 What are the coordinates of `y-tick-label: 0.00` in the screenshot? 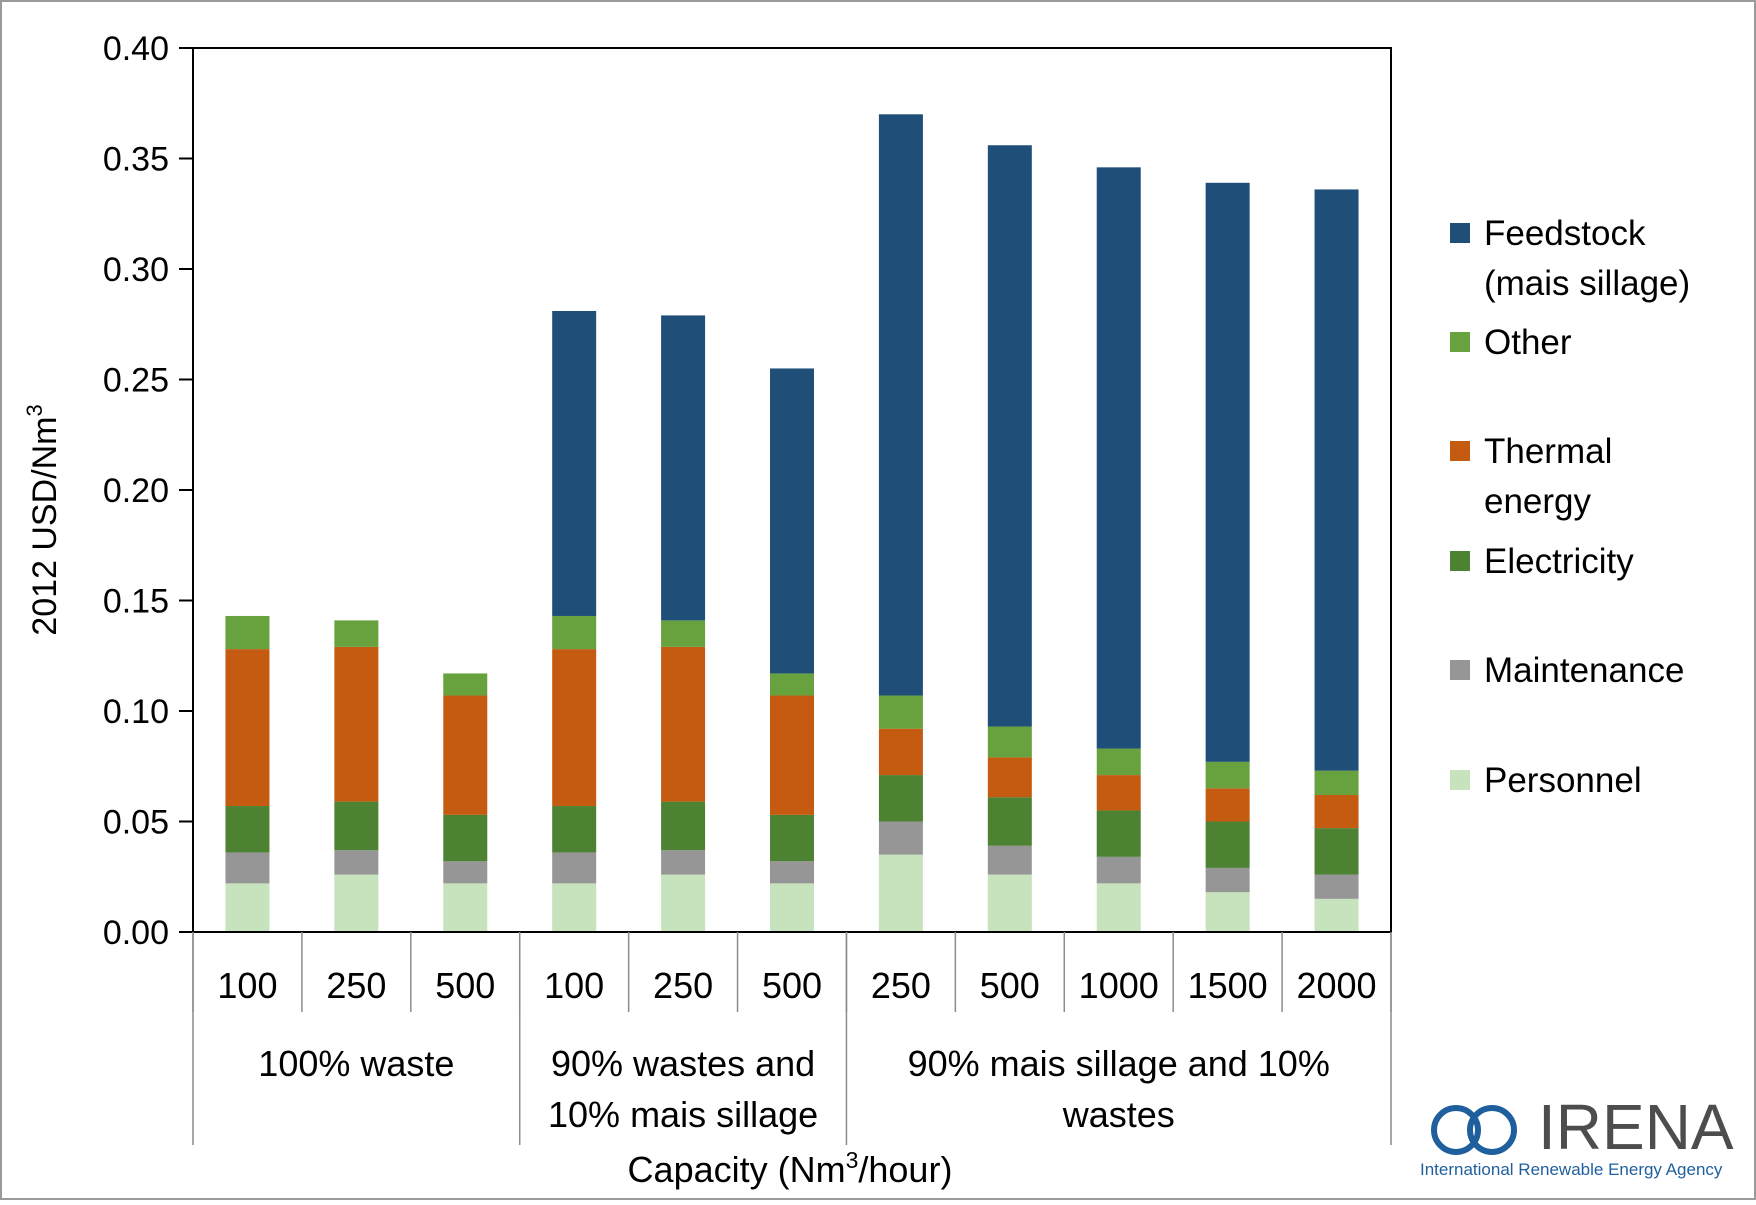 It's located at (136, 933).